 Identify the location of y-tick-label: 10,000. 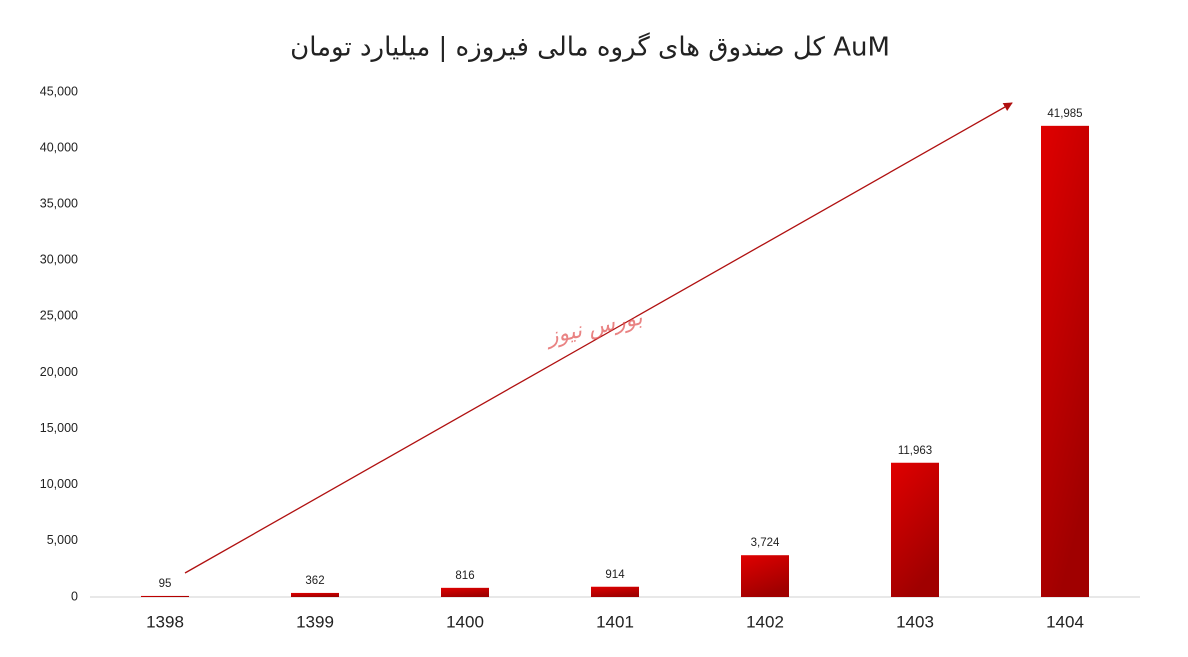
(59, 484).